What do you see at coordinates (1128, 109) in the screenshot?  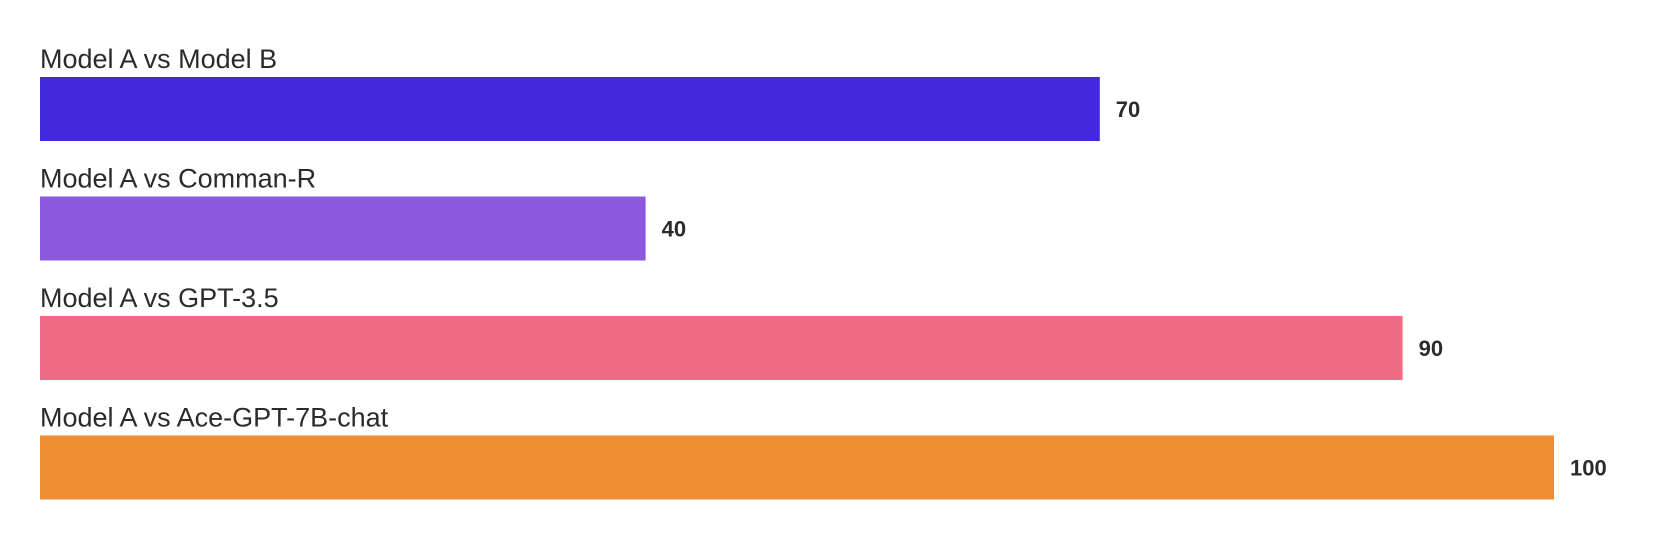 I see `value-label: 70` at bounding box center [1128, 109].